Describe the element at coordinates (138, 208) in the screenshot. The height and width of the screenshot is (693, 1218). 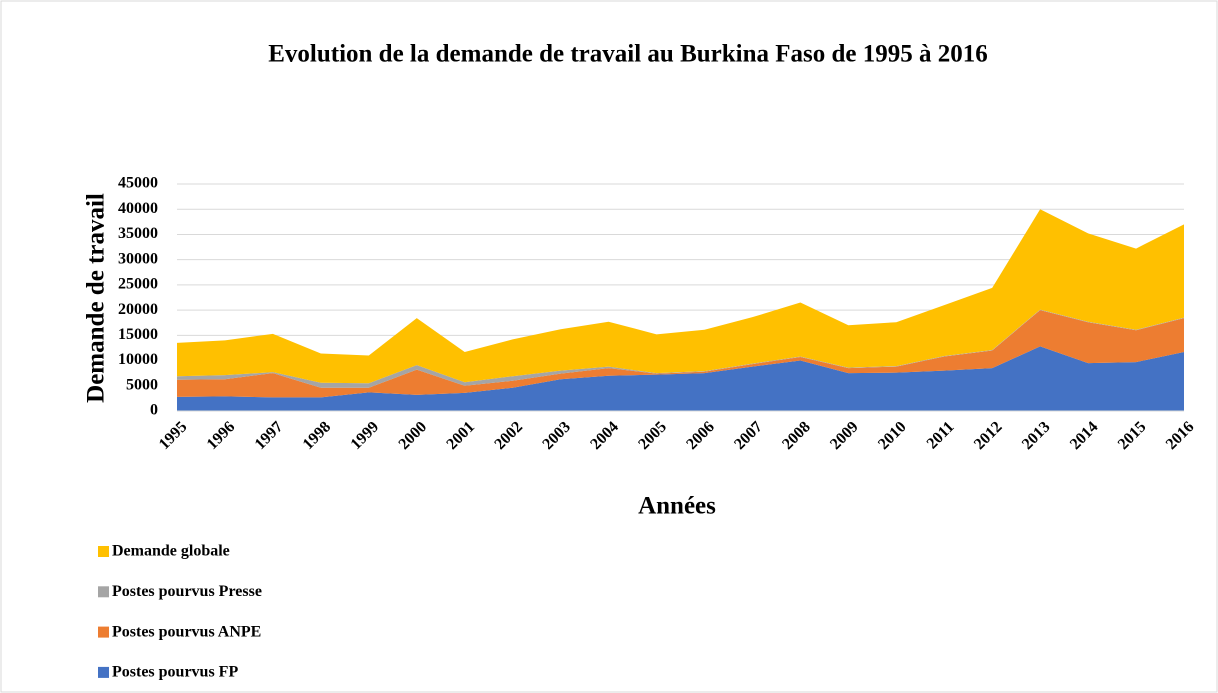
I see `y-tick-label: 40000` at that location.